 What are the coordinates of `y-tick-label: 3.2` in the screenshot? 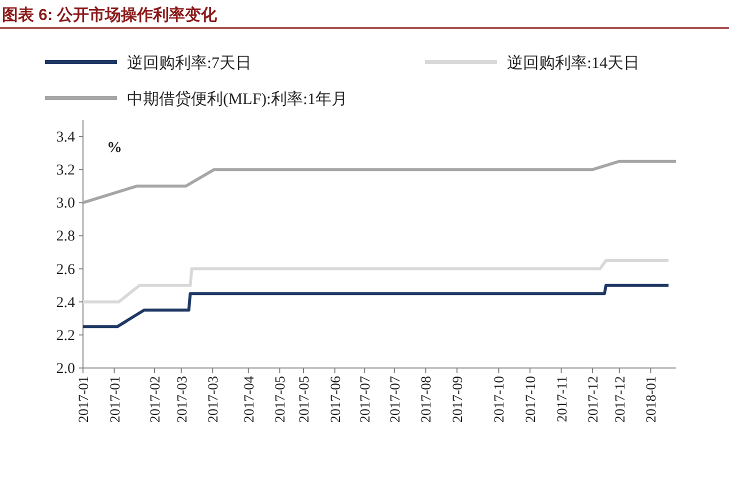 It's located at (65, 170).